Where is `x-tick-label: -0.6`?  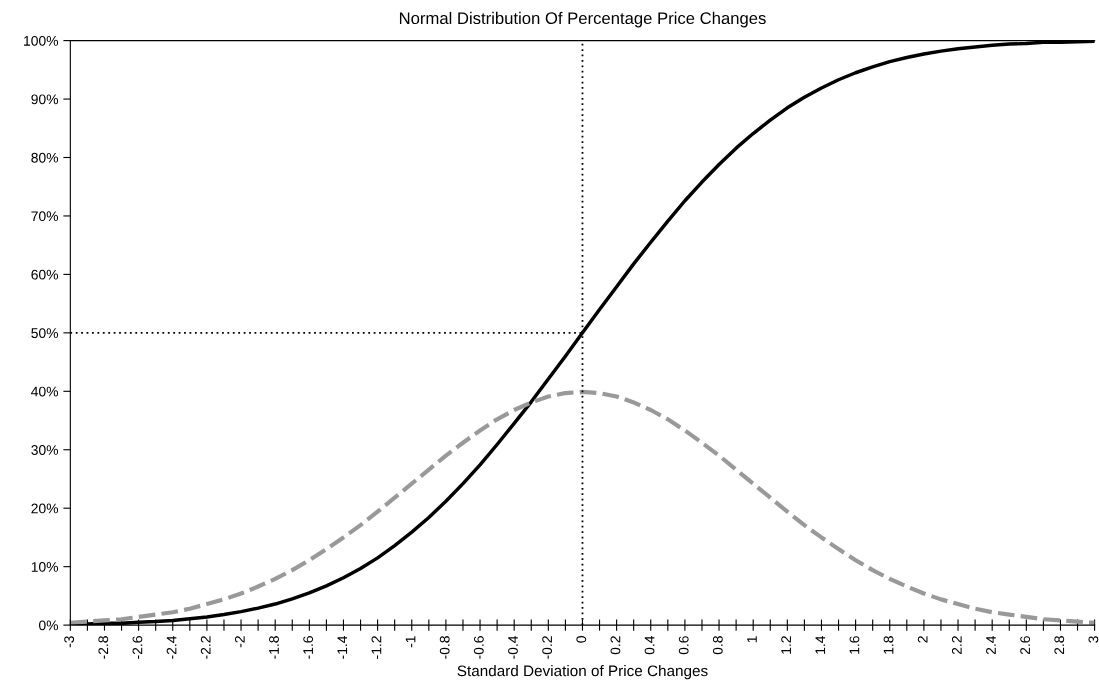
x-tick-label: -0.6 is located at coordinates (478, 647).